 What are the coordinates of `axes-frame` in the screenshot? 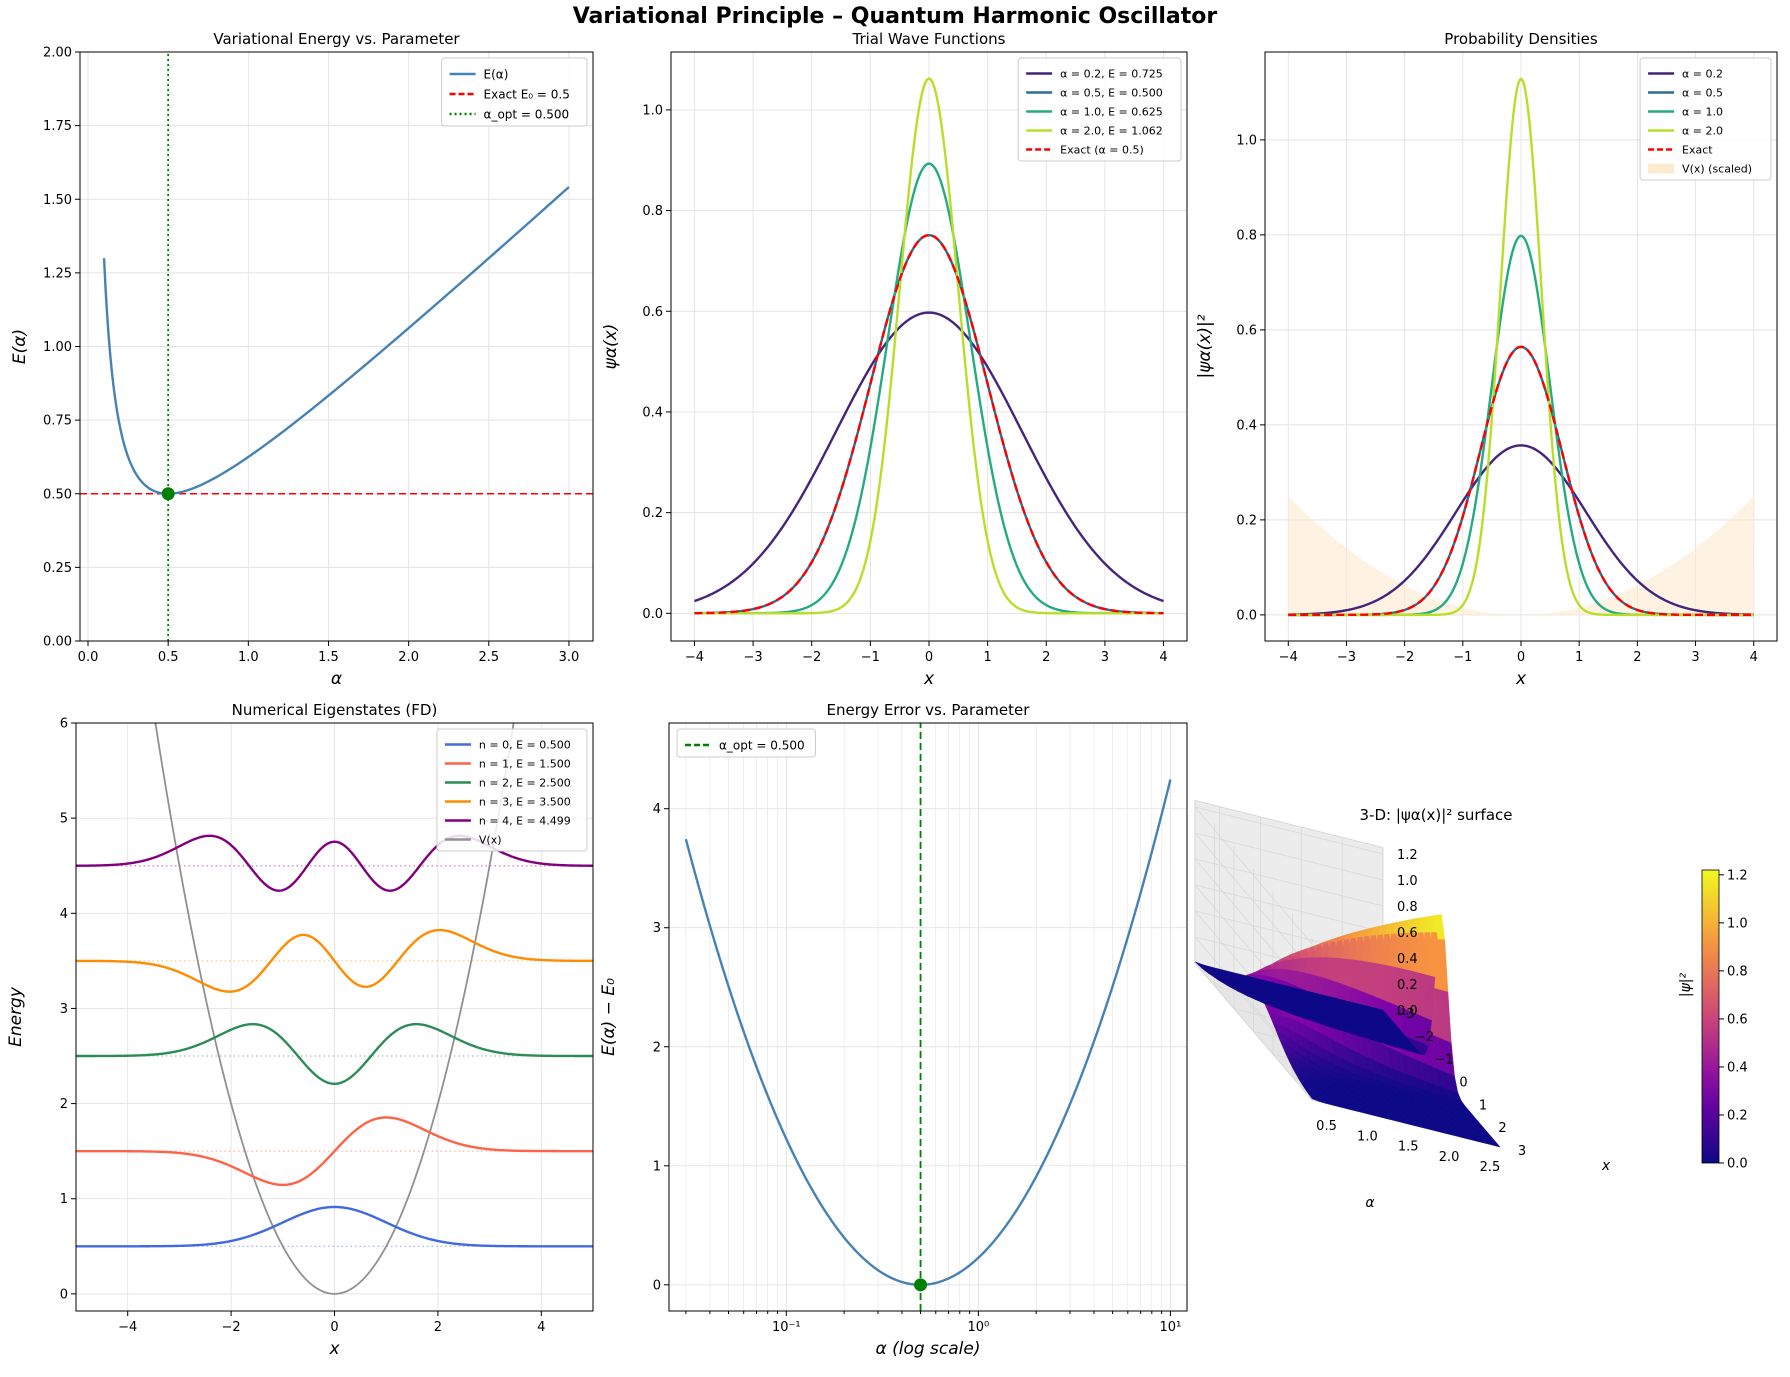 It's located at (928, 1017).